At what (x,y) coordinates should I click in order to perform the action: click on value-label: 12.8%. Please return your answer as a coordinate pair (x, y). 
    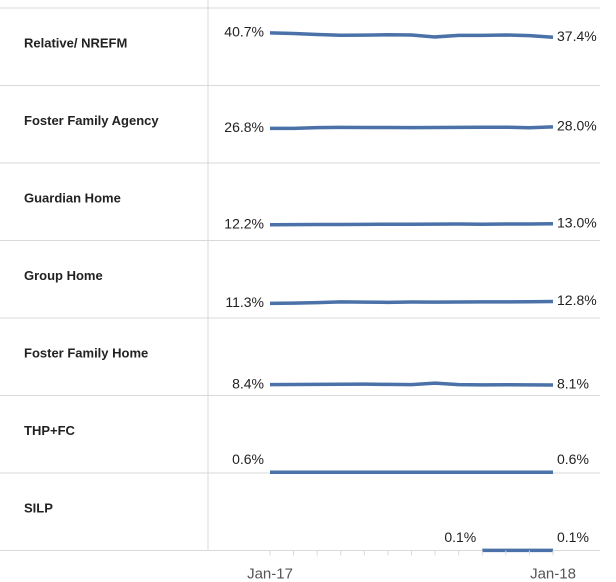
    Looking at the image, I should click on (577, 300).